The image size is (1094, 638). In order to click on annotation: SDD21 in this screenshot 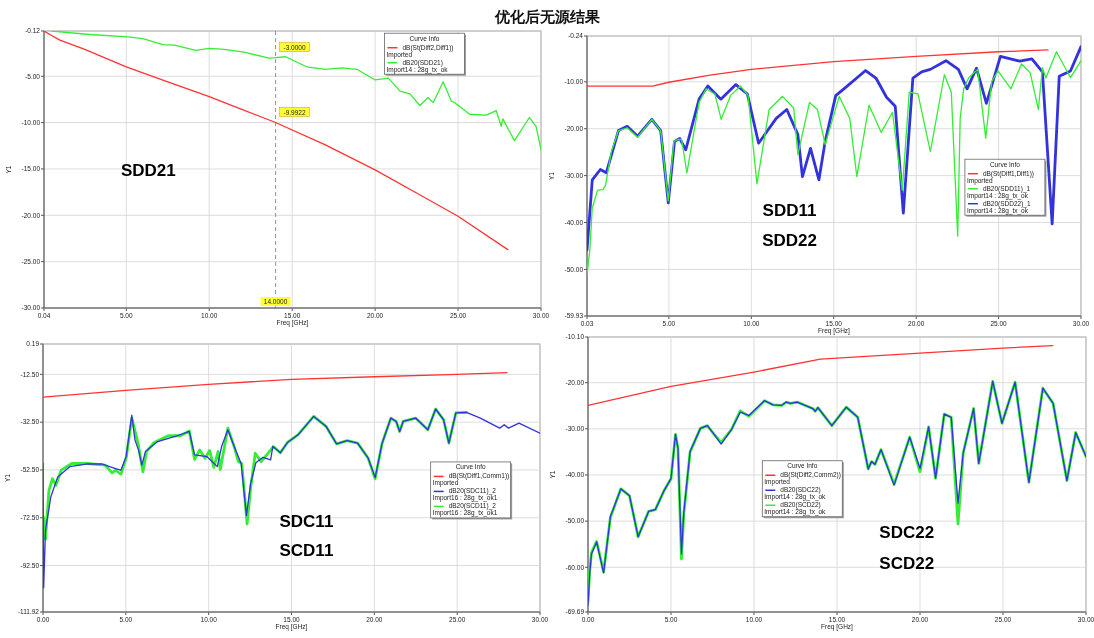, I will do `click(148, 170)`.